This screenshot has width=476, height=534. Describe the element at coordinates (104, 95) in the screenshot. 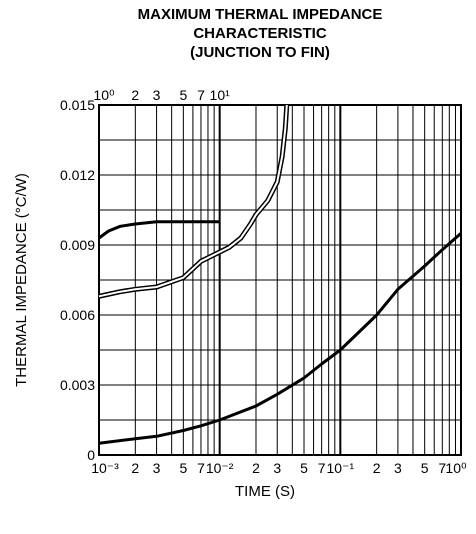

I see `x-tick-label-top: 10⁰` at that location.